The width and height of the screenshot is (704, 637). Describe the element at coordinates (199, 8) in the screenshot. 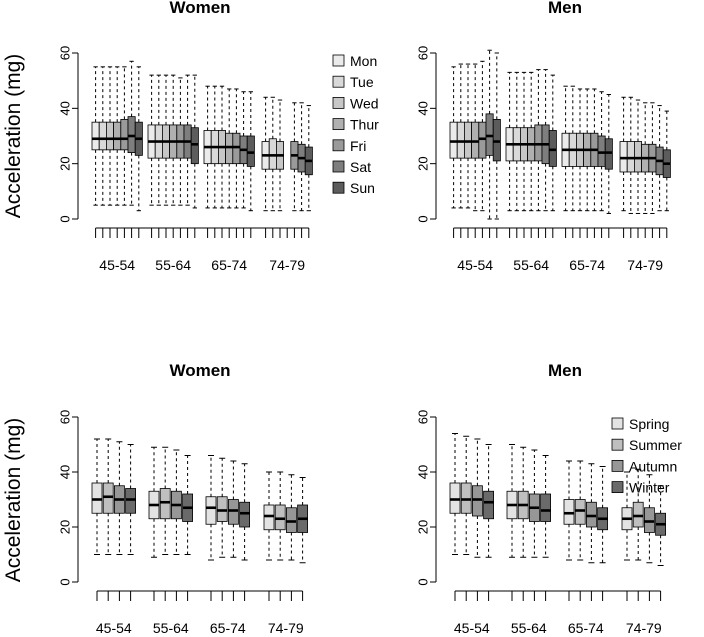

I see `chart-title: Women` at that location.